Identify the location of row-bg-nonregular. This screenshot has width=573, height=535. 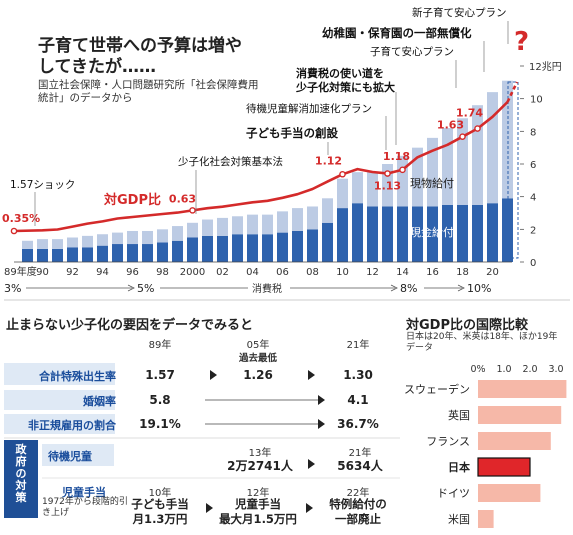
(59, 424).